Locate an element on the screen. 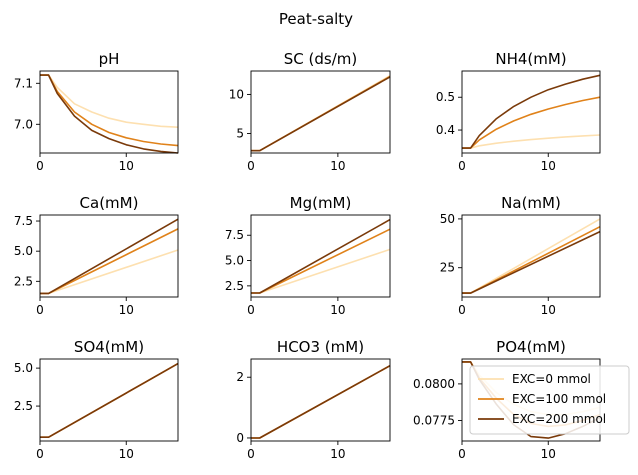 The image size is (638, 475). panel-title: NH4(mM) is located at coordinates (530, 59).